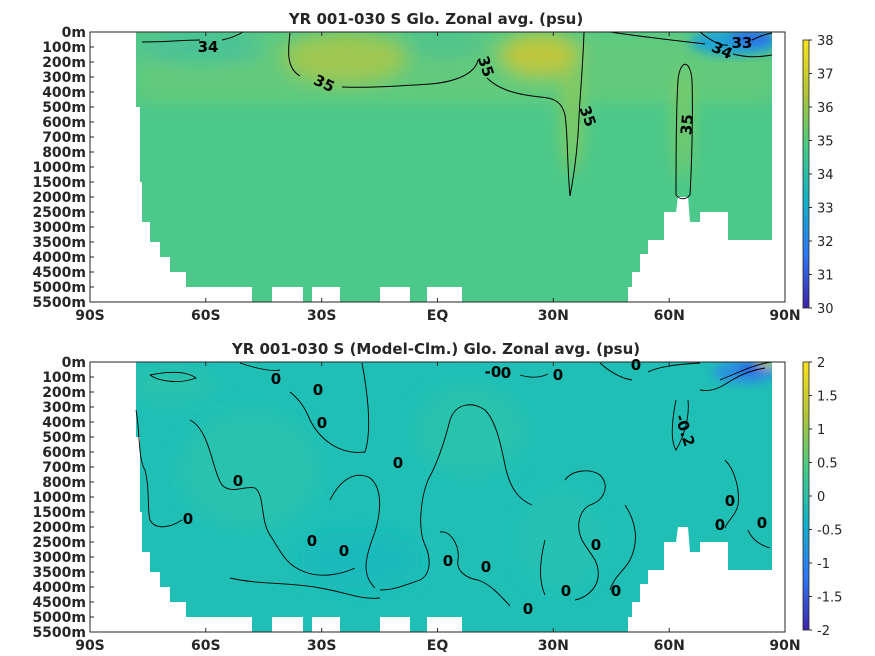 Image resolution: width=875 pixels, height=656 pixels. What do you see at coordinates (64, 393) in the screenshot?
I see `panel-2-y-tick-label: 200m` at bounding box center [64, 393].